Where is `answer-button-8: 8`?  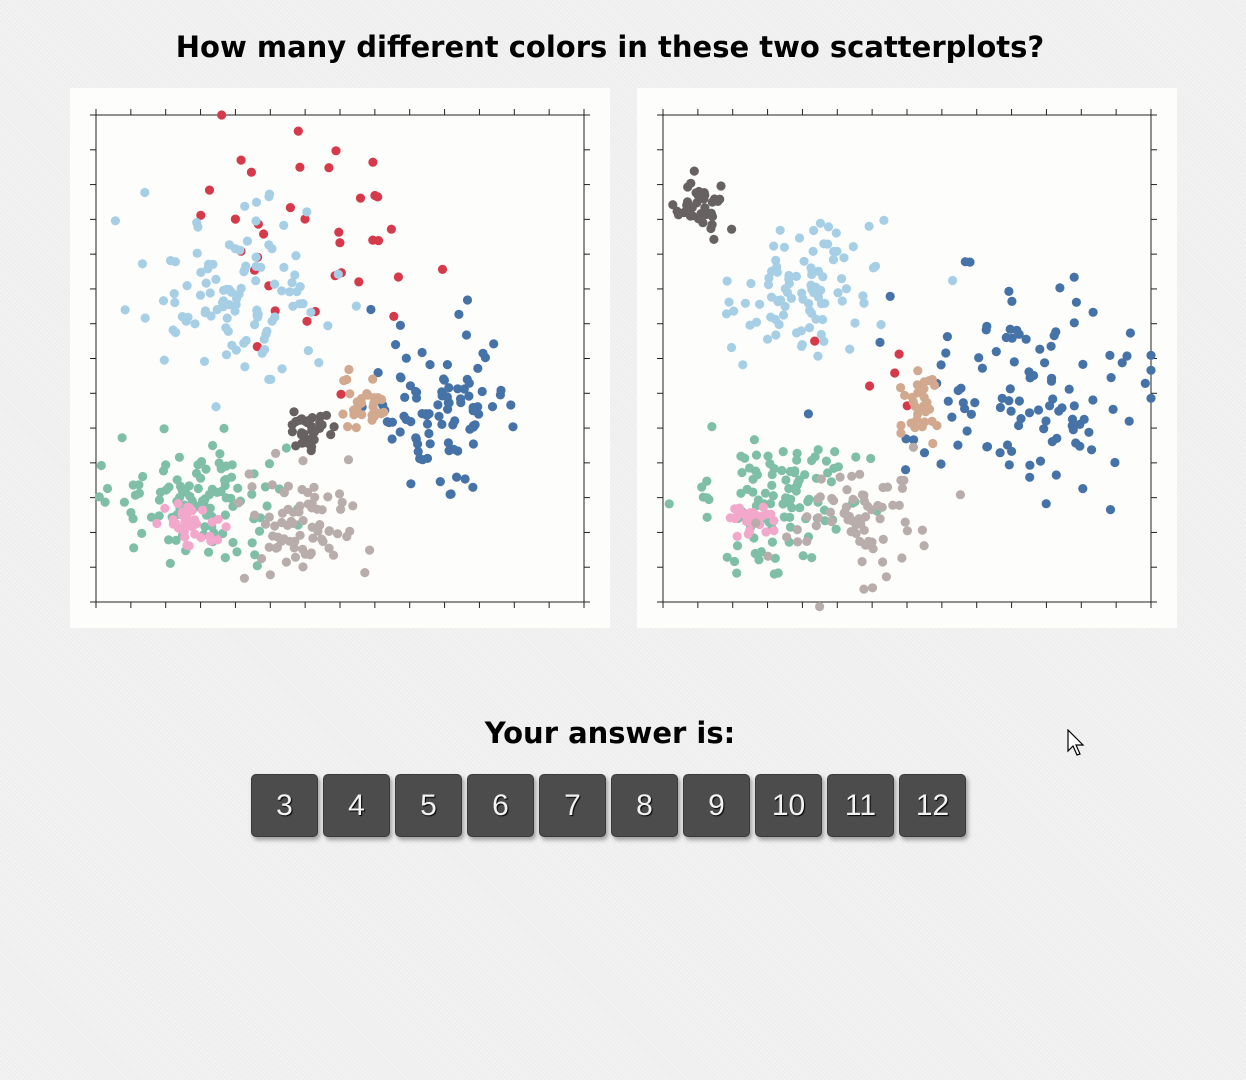 answer-button-8: 8 is located at coordinates (644, 805).